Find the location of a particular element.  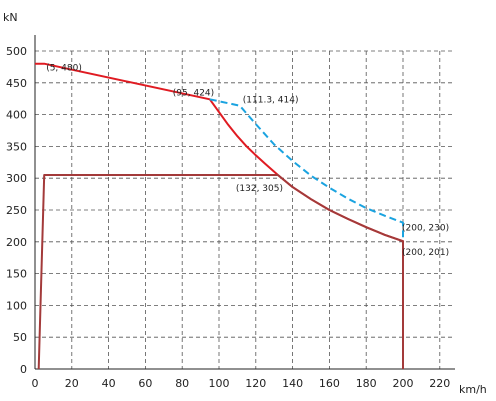

y-tick-label: 500 is located at coordinates (16, 51).